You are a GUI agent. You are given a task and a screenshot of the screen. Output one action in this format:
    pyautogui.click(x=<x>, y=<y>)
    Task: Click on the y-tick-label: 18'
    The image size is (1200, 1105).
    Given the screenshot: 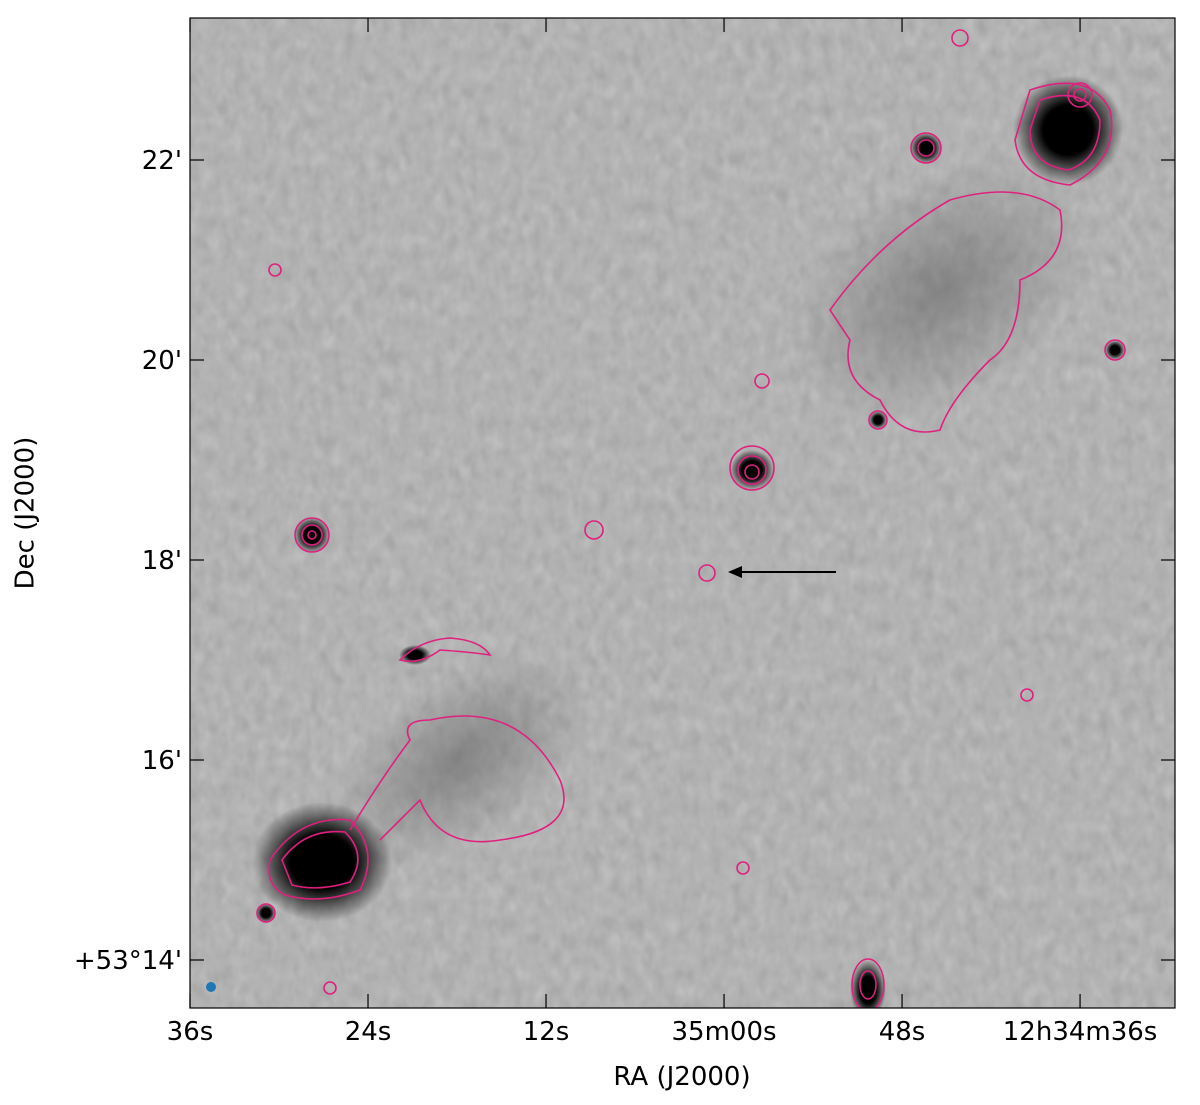 What is the action you would take?
    pyautogui.click(x=162, y=561)
    